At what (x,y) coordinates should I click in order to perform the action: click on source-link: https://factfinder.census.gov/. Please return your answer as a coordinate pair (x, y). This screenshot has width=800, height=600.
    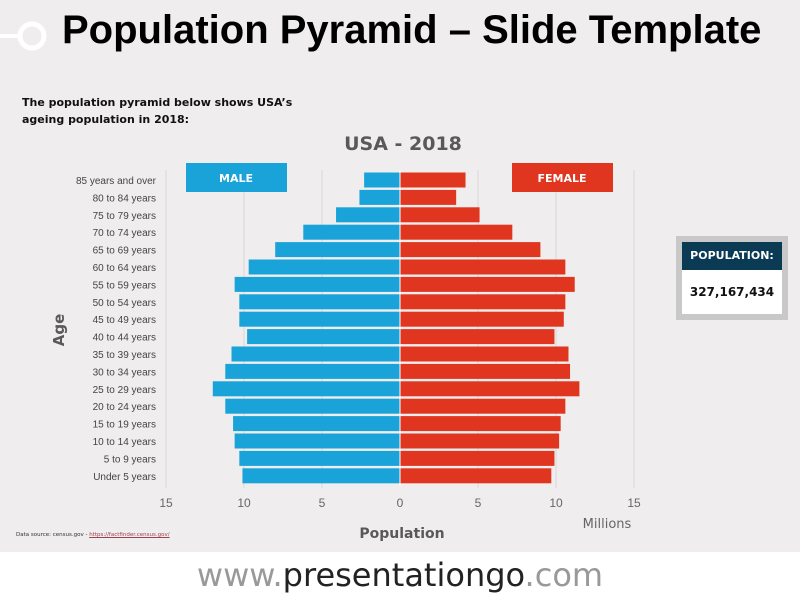
    Looking at the image, I should click on (129, 535).